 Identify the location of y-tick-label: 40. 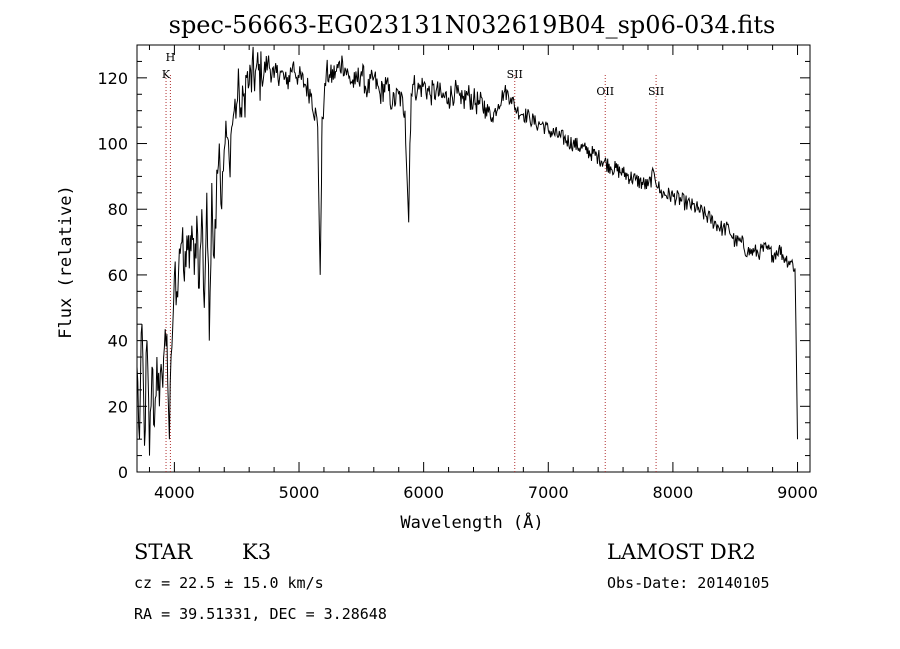
(118, 341).